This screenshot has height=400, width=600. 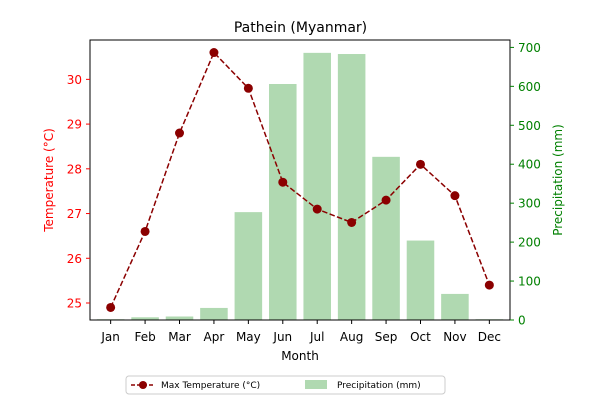 What do you see at coordinates (558, 180) in the screenshot?
I see `y-axis-right-label: Precipitation (mm)` at bounding box center [558, 180].